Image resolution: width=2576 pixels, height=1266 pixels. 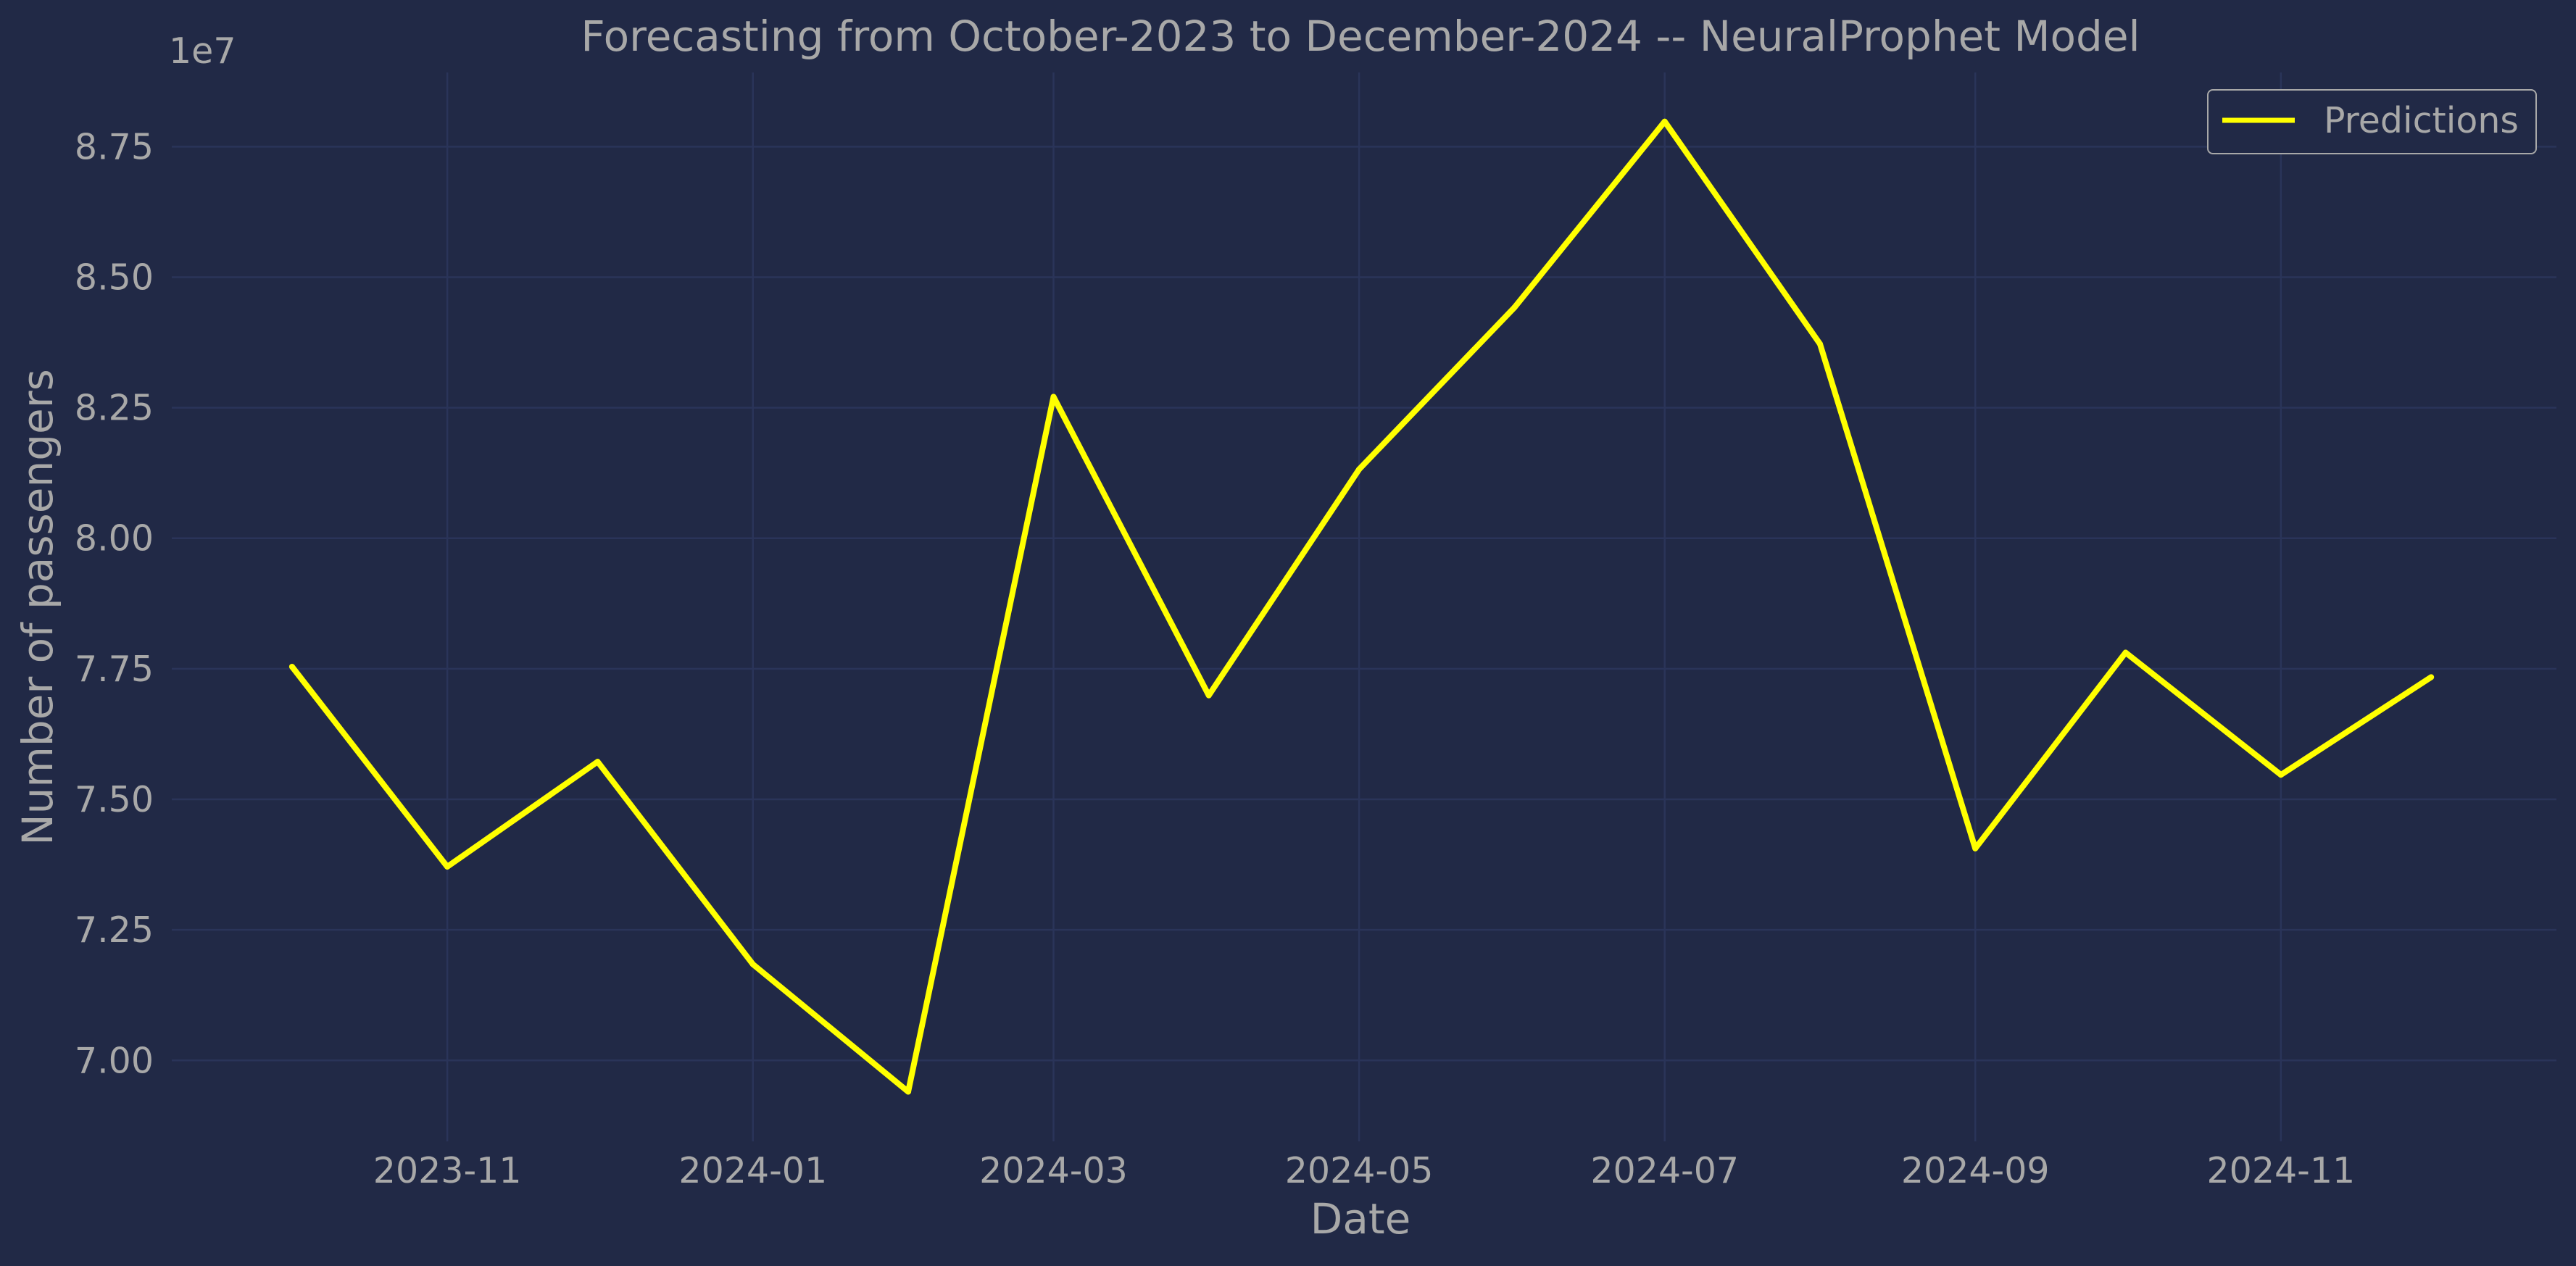 What do you see at coordinates (114, 603) in the screenshot?
I see `y-axis: 7.00 7.25 7.50 7.75 8.00 8.25 8.50 8.75` at bounding box center [114, 603].